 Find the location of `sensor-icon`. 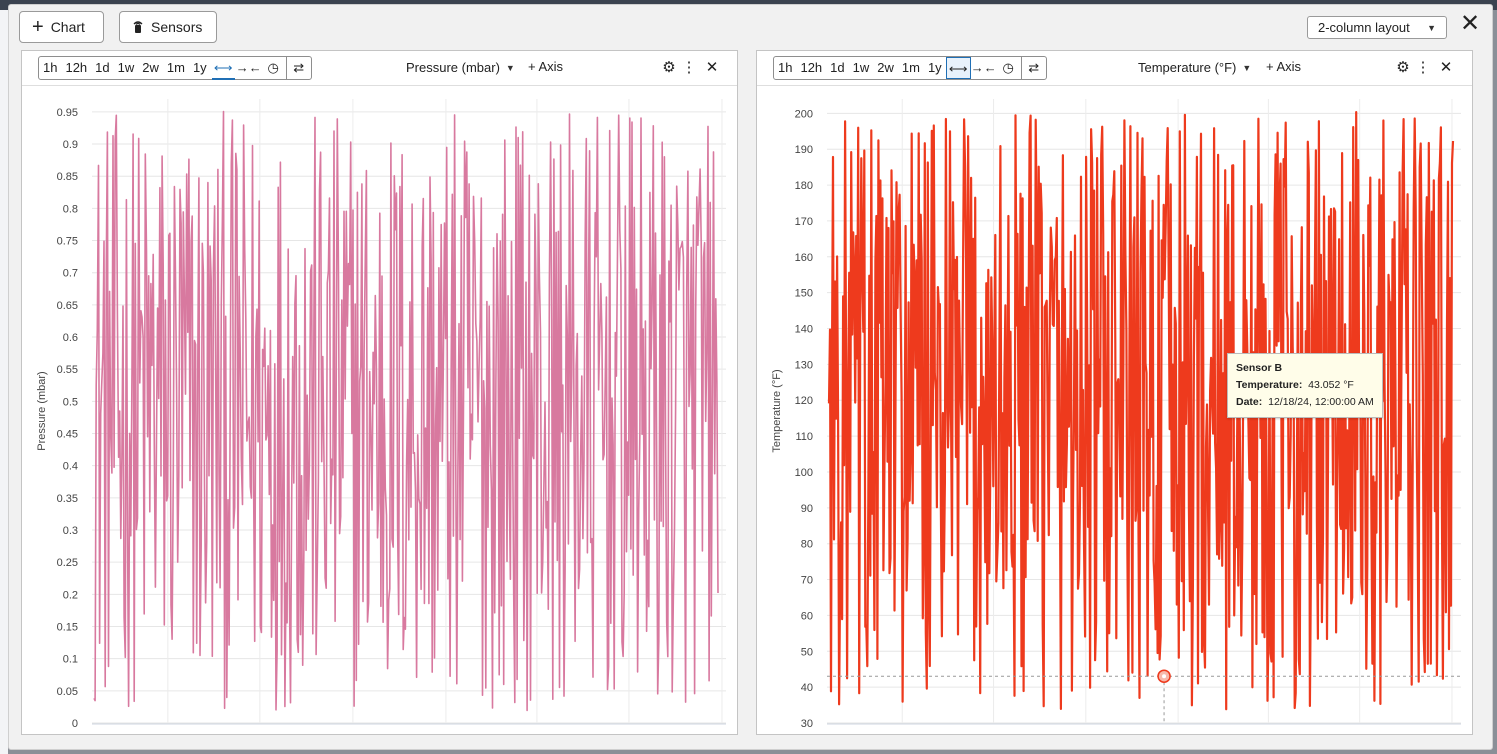

sensor-icon is located at coordinates (138, 27).